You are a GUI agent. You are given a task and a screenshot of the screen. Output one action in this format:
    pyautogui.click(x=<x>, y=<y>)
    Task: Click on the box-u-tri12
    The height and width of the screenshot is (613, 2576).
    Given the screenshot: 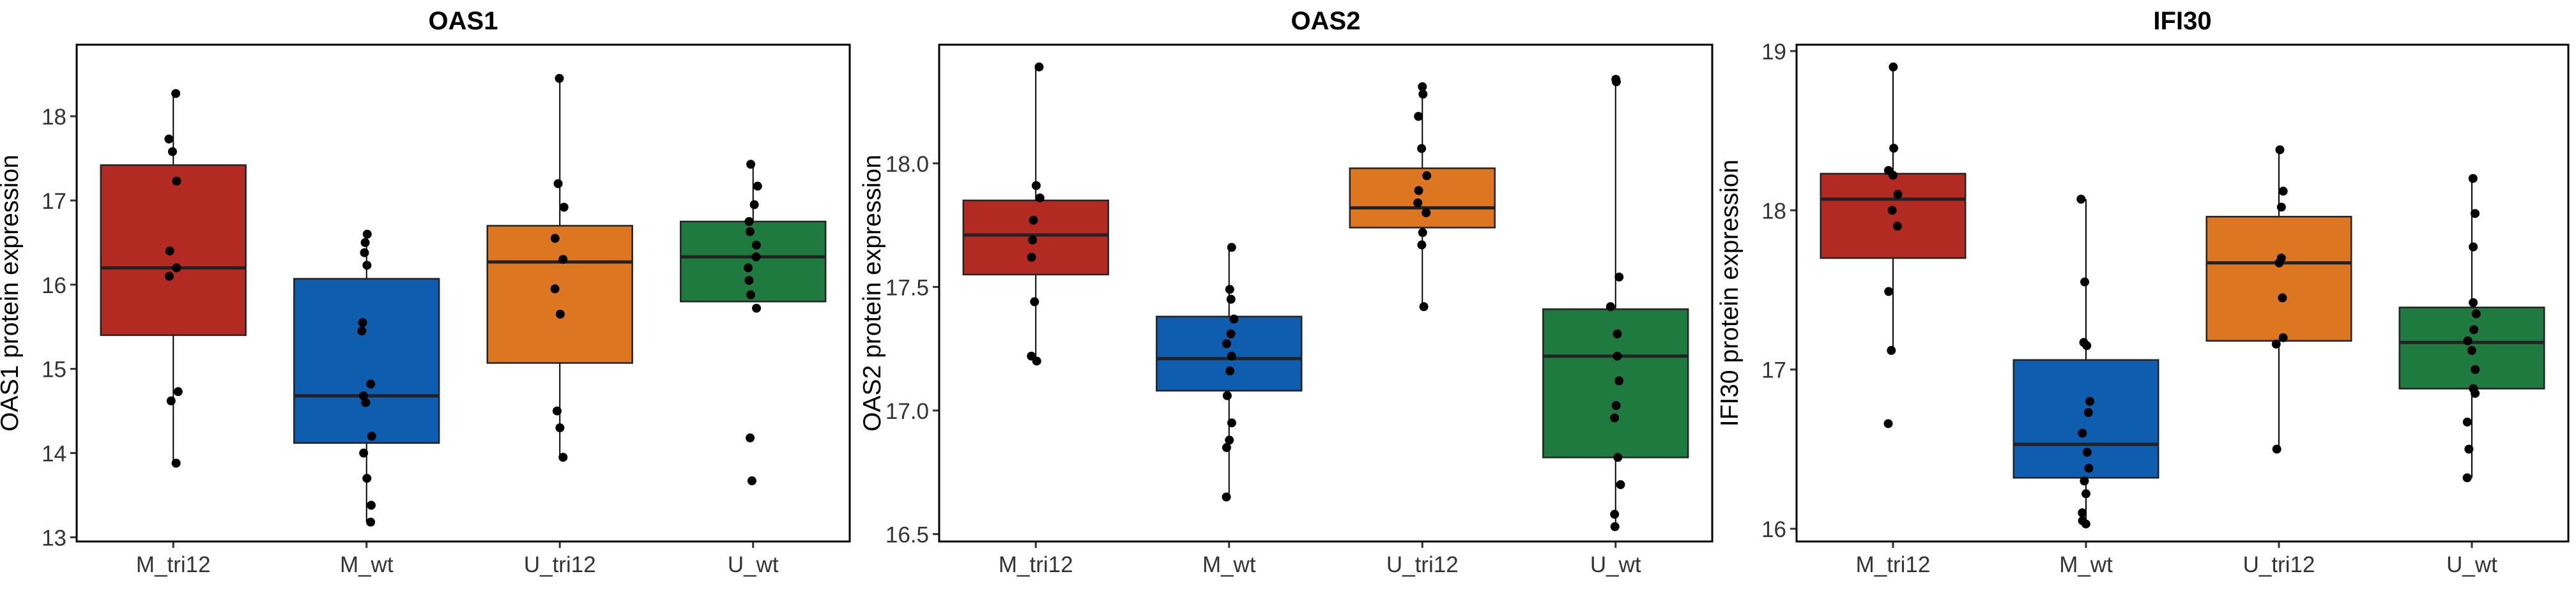 What is the action you would take?
    pyautogui.click(x=1422, y=197)
    